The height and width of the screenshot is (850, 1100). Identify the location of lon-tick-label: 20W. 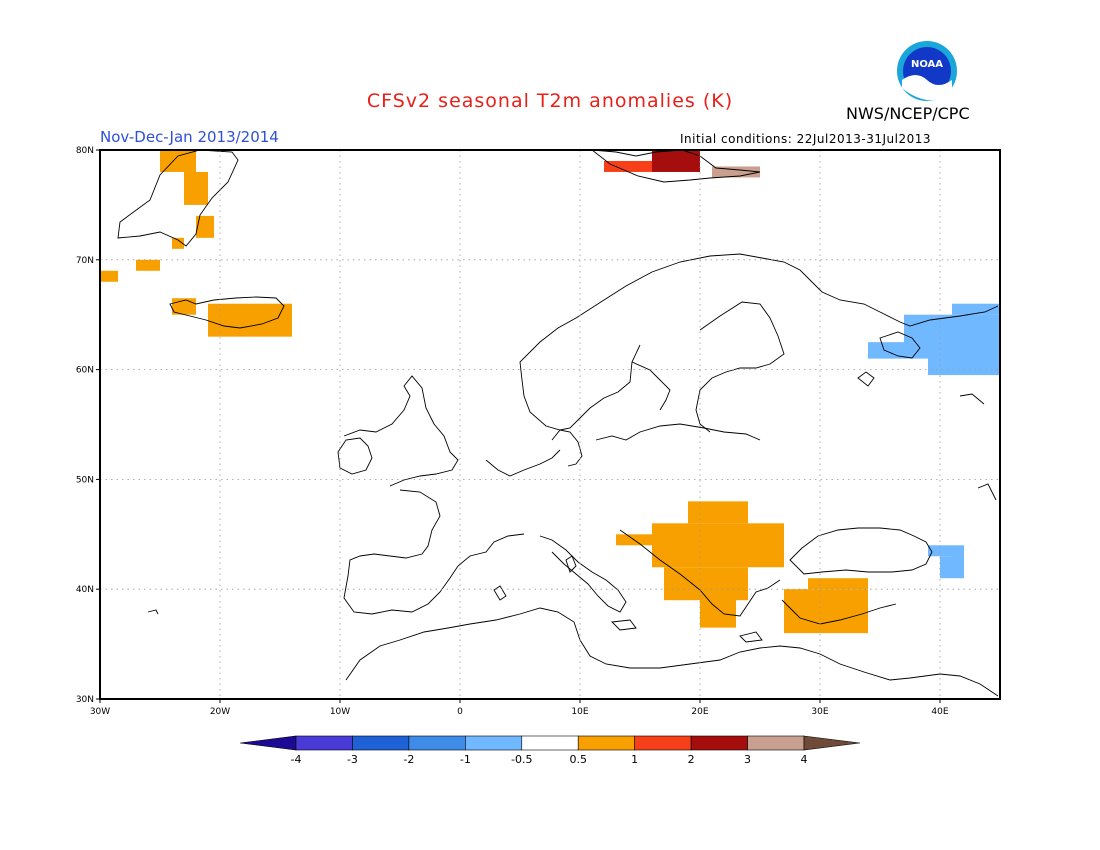
(220, 712).